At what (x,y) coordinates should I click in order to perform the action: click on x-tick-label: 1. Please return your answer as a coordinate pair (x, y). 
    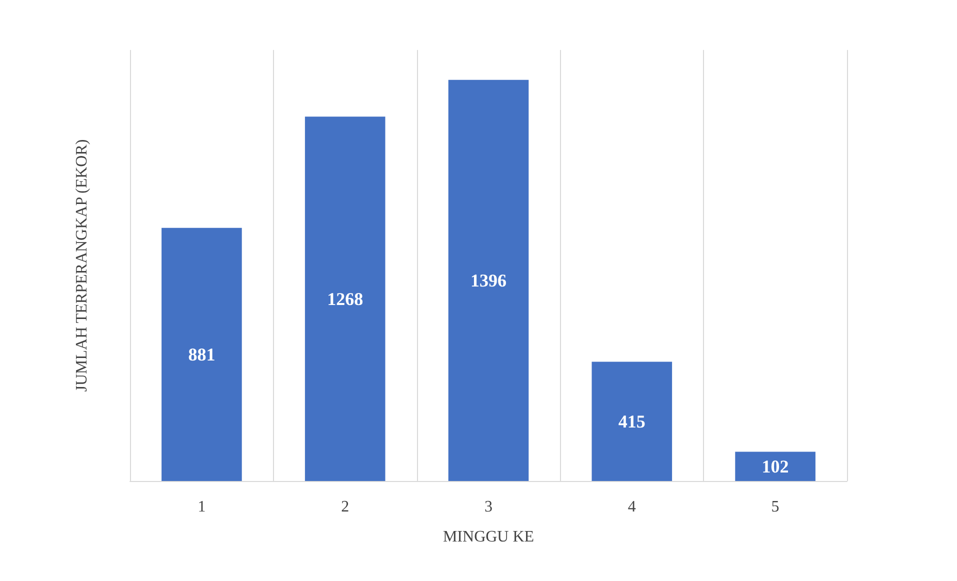
    Looking at the image, I should click on (202, 507).